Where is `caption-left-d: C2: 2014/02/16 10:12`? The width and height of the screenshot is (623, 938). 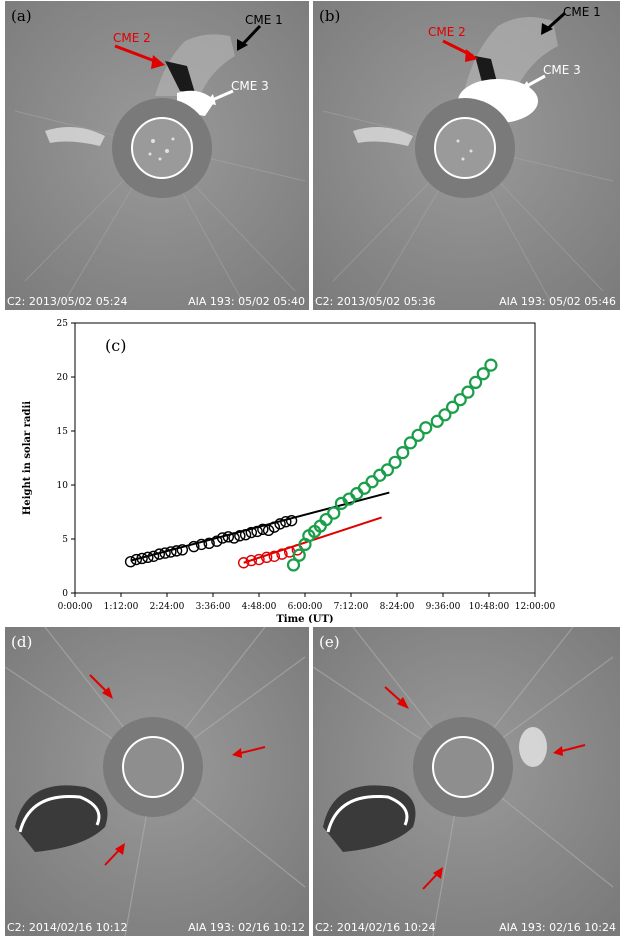
caption-left-d: C2: 2014/02/16 10:12 is located at coordinates (67, 927).